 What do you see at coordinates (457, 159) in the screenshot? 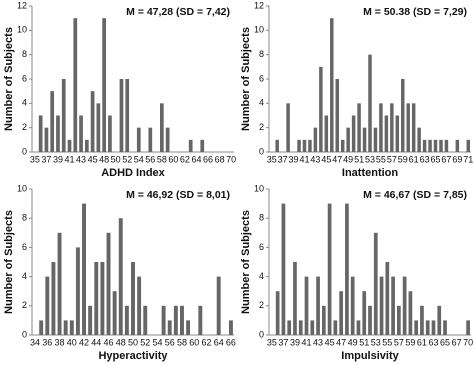
I see `x-tick-label: 69` at bounding box center [457, 159].